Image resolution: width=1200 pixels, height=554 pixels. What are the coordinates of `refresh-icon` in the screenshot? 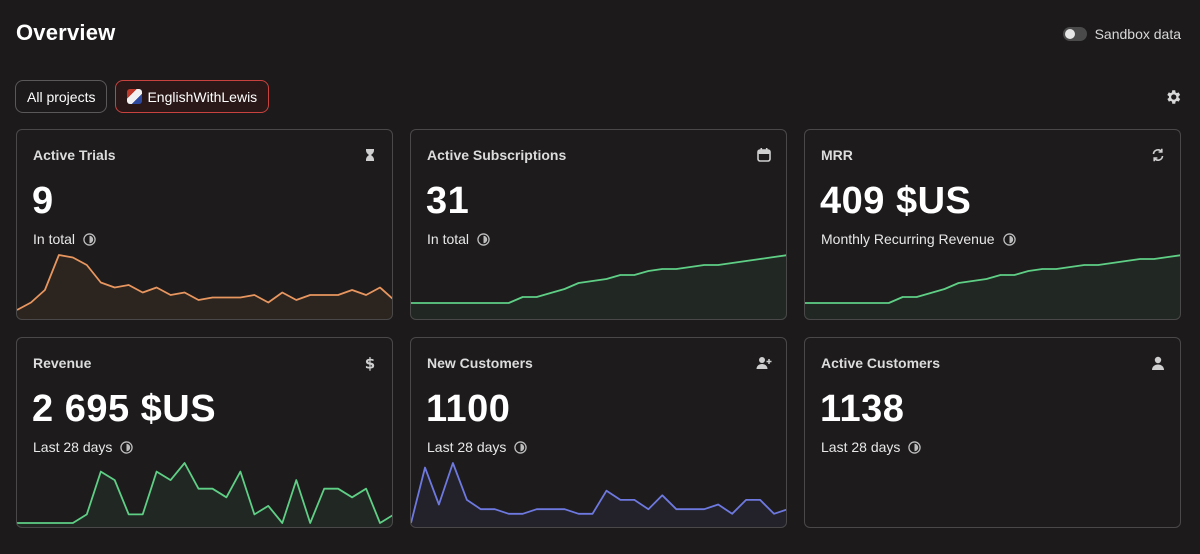 It's located at (1158, 155).